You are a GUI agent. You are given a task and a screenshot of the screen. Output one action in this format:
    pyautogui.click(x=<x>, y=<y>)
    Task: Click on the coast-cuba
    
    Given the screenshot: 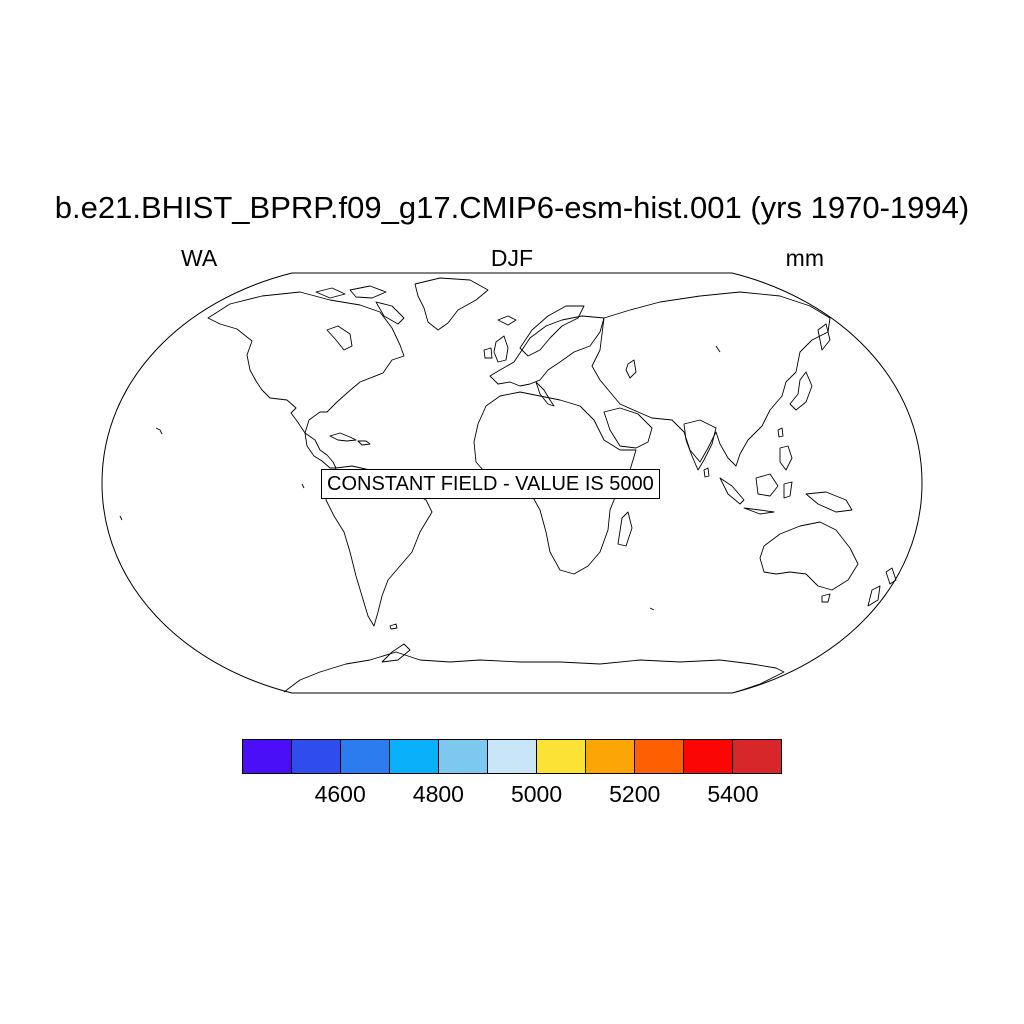 What is the action you would take?
    pyautogui.click(x=343, y=437)
    